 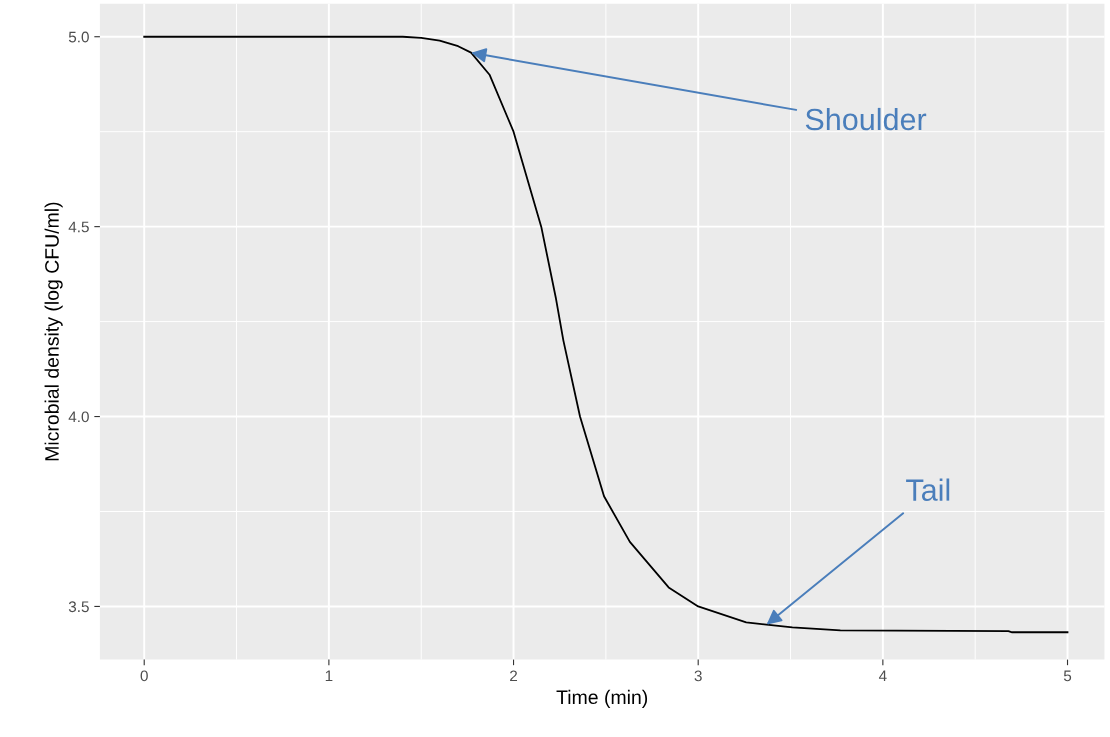 What do you see at coordinates (882, 676) in the screenshot?
I see `x-tick-label: 4` at bounding box center [882, 676].